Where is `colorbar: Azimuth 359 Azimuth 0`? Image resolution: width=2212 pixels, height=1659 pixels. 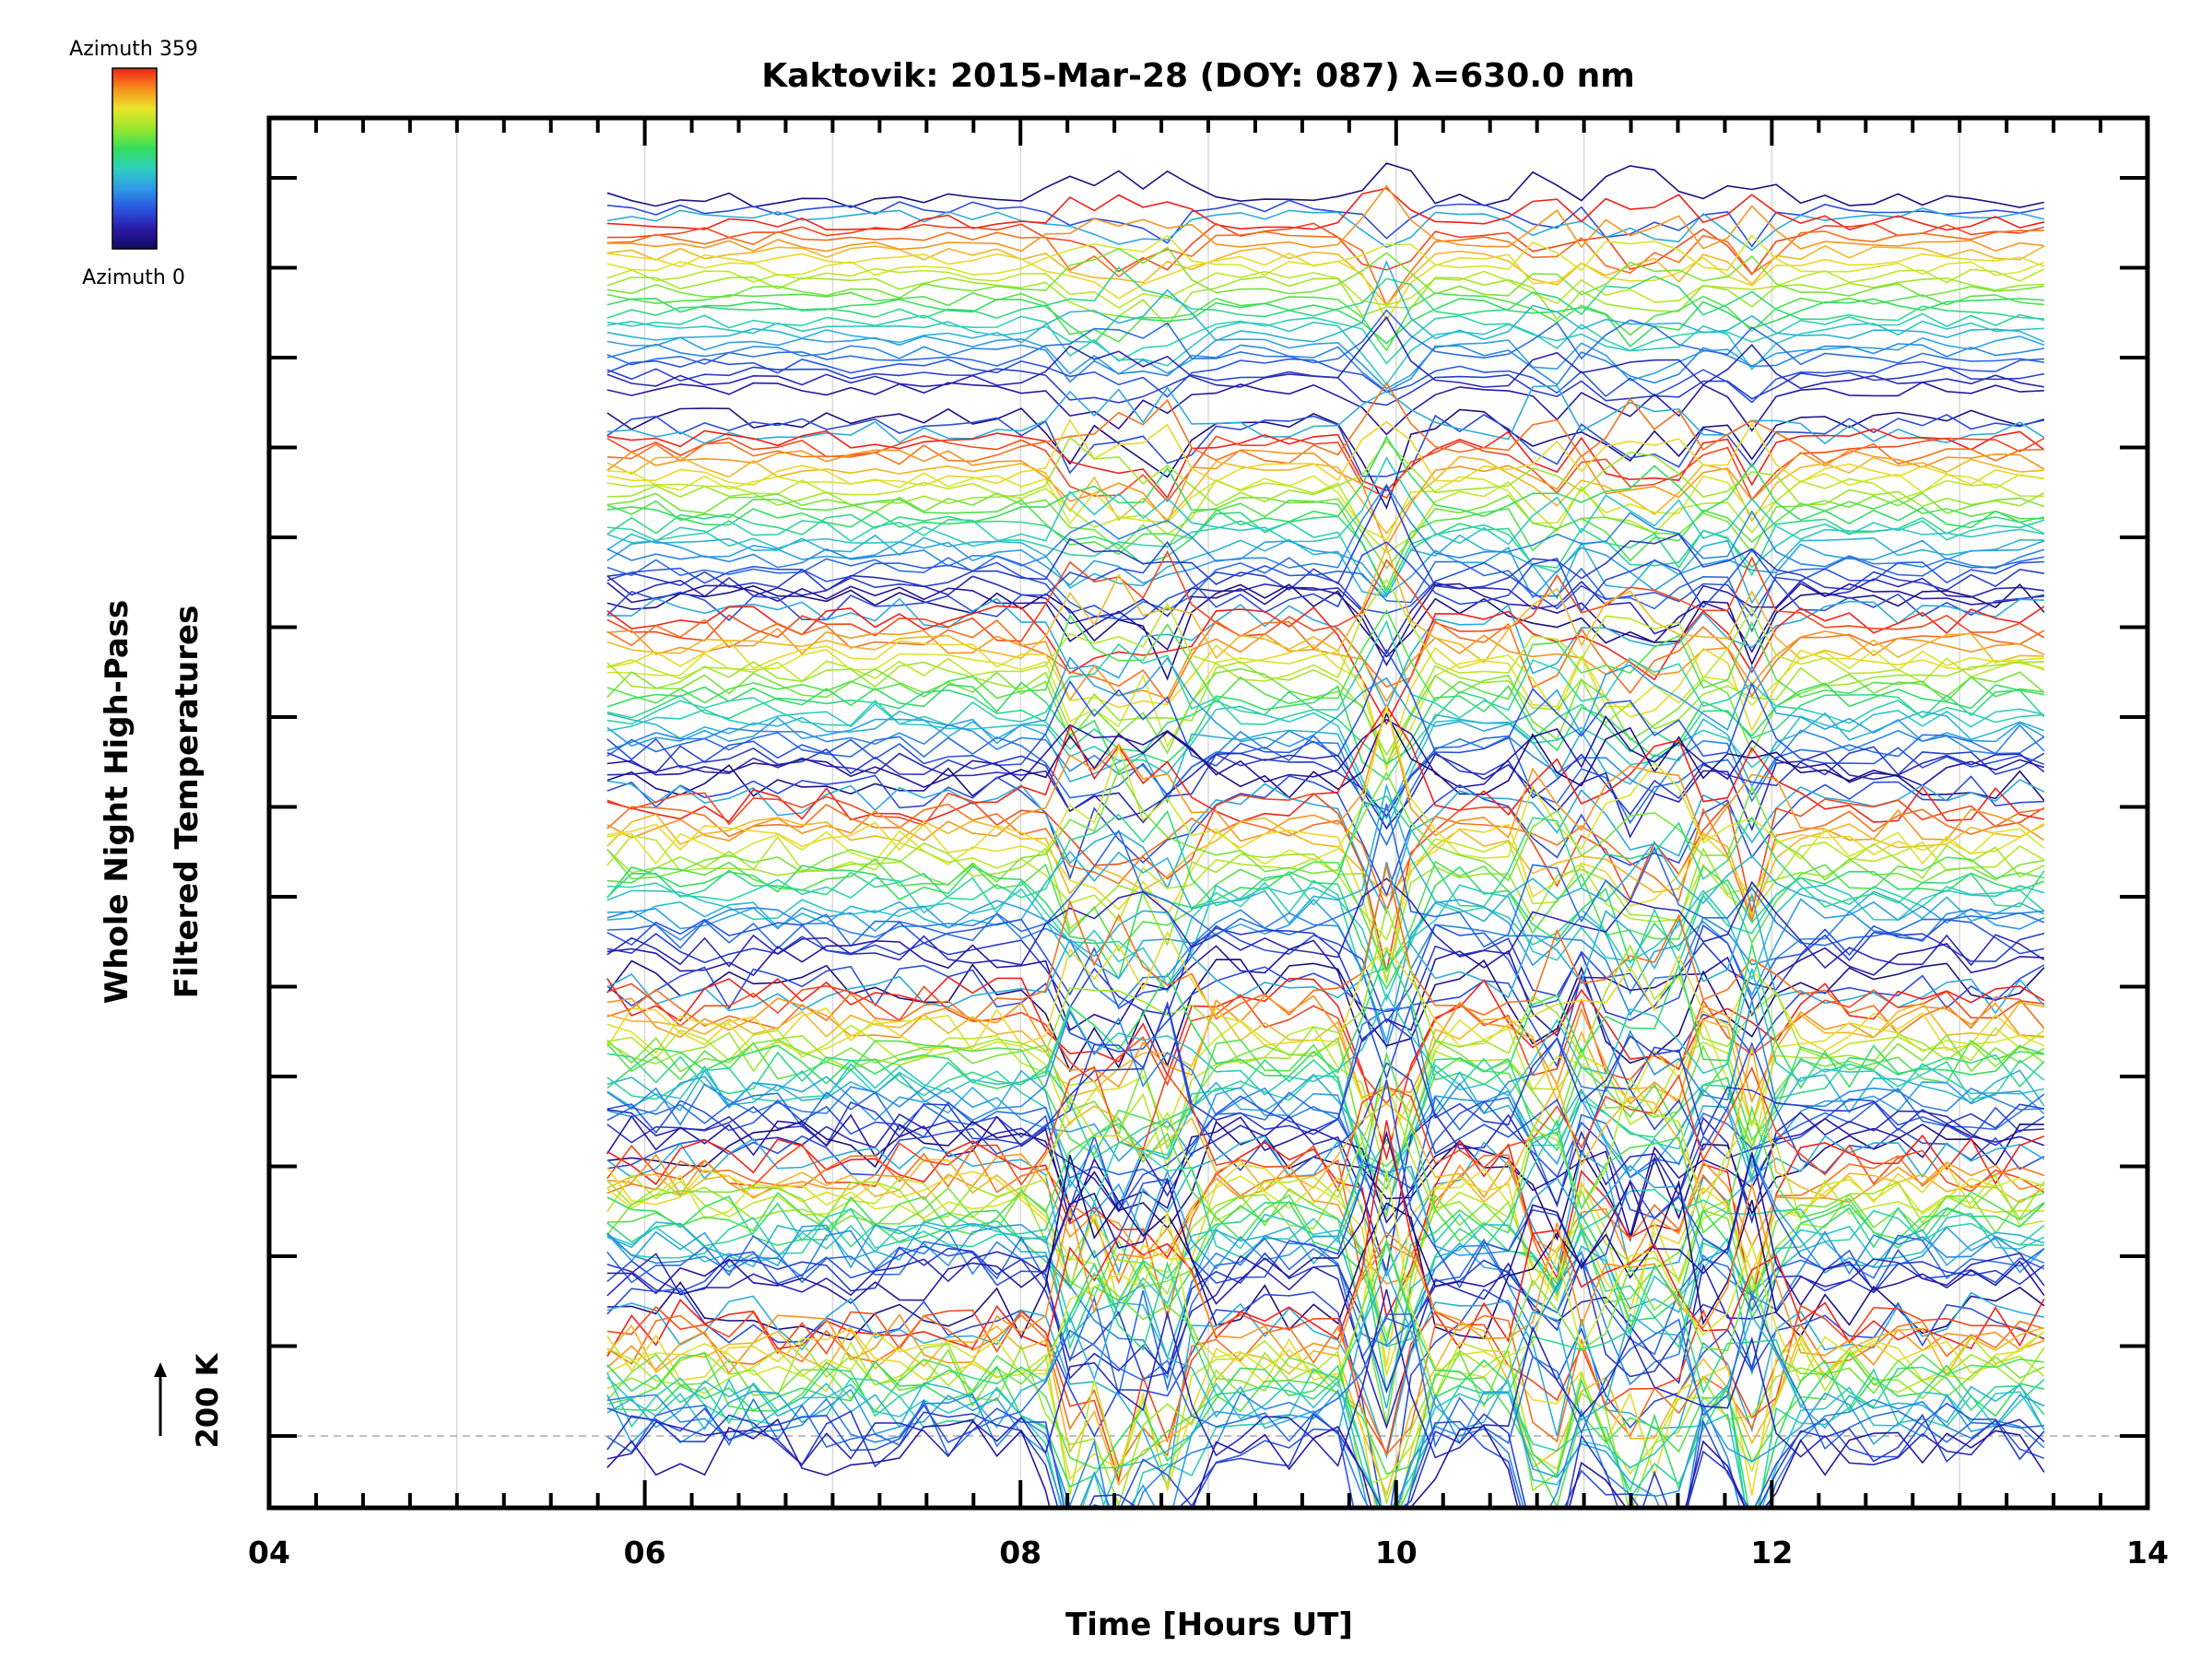 colorbar: Azimuth 359 Azimuth 0 is located at coordinates (133, 163).